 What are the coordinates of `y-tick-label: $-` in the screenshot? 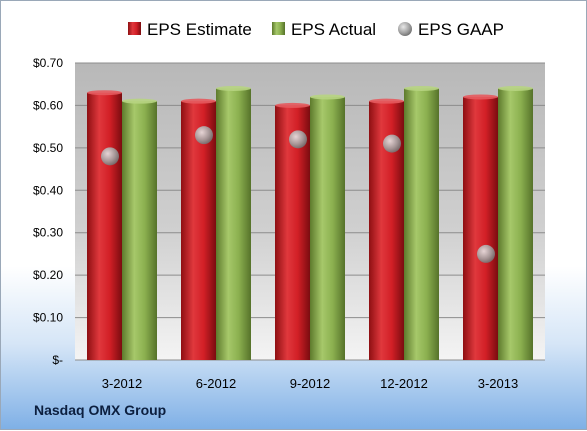 It's located at (57, 360).